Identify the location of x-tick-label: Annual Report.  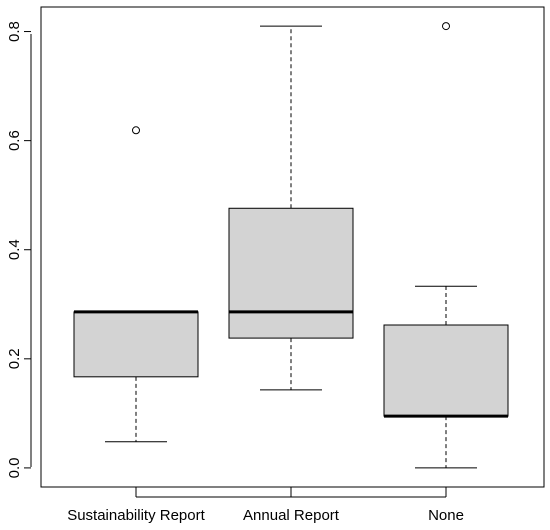
(291, 515).